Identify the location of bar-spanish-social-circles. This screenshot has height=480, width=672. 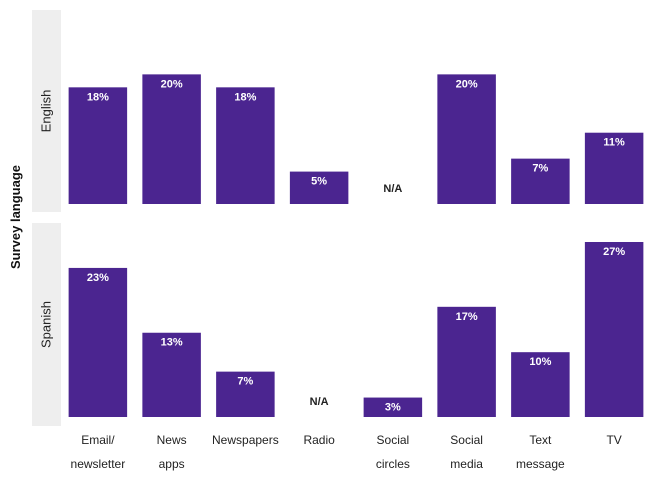
(393, 407).